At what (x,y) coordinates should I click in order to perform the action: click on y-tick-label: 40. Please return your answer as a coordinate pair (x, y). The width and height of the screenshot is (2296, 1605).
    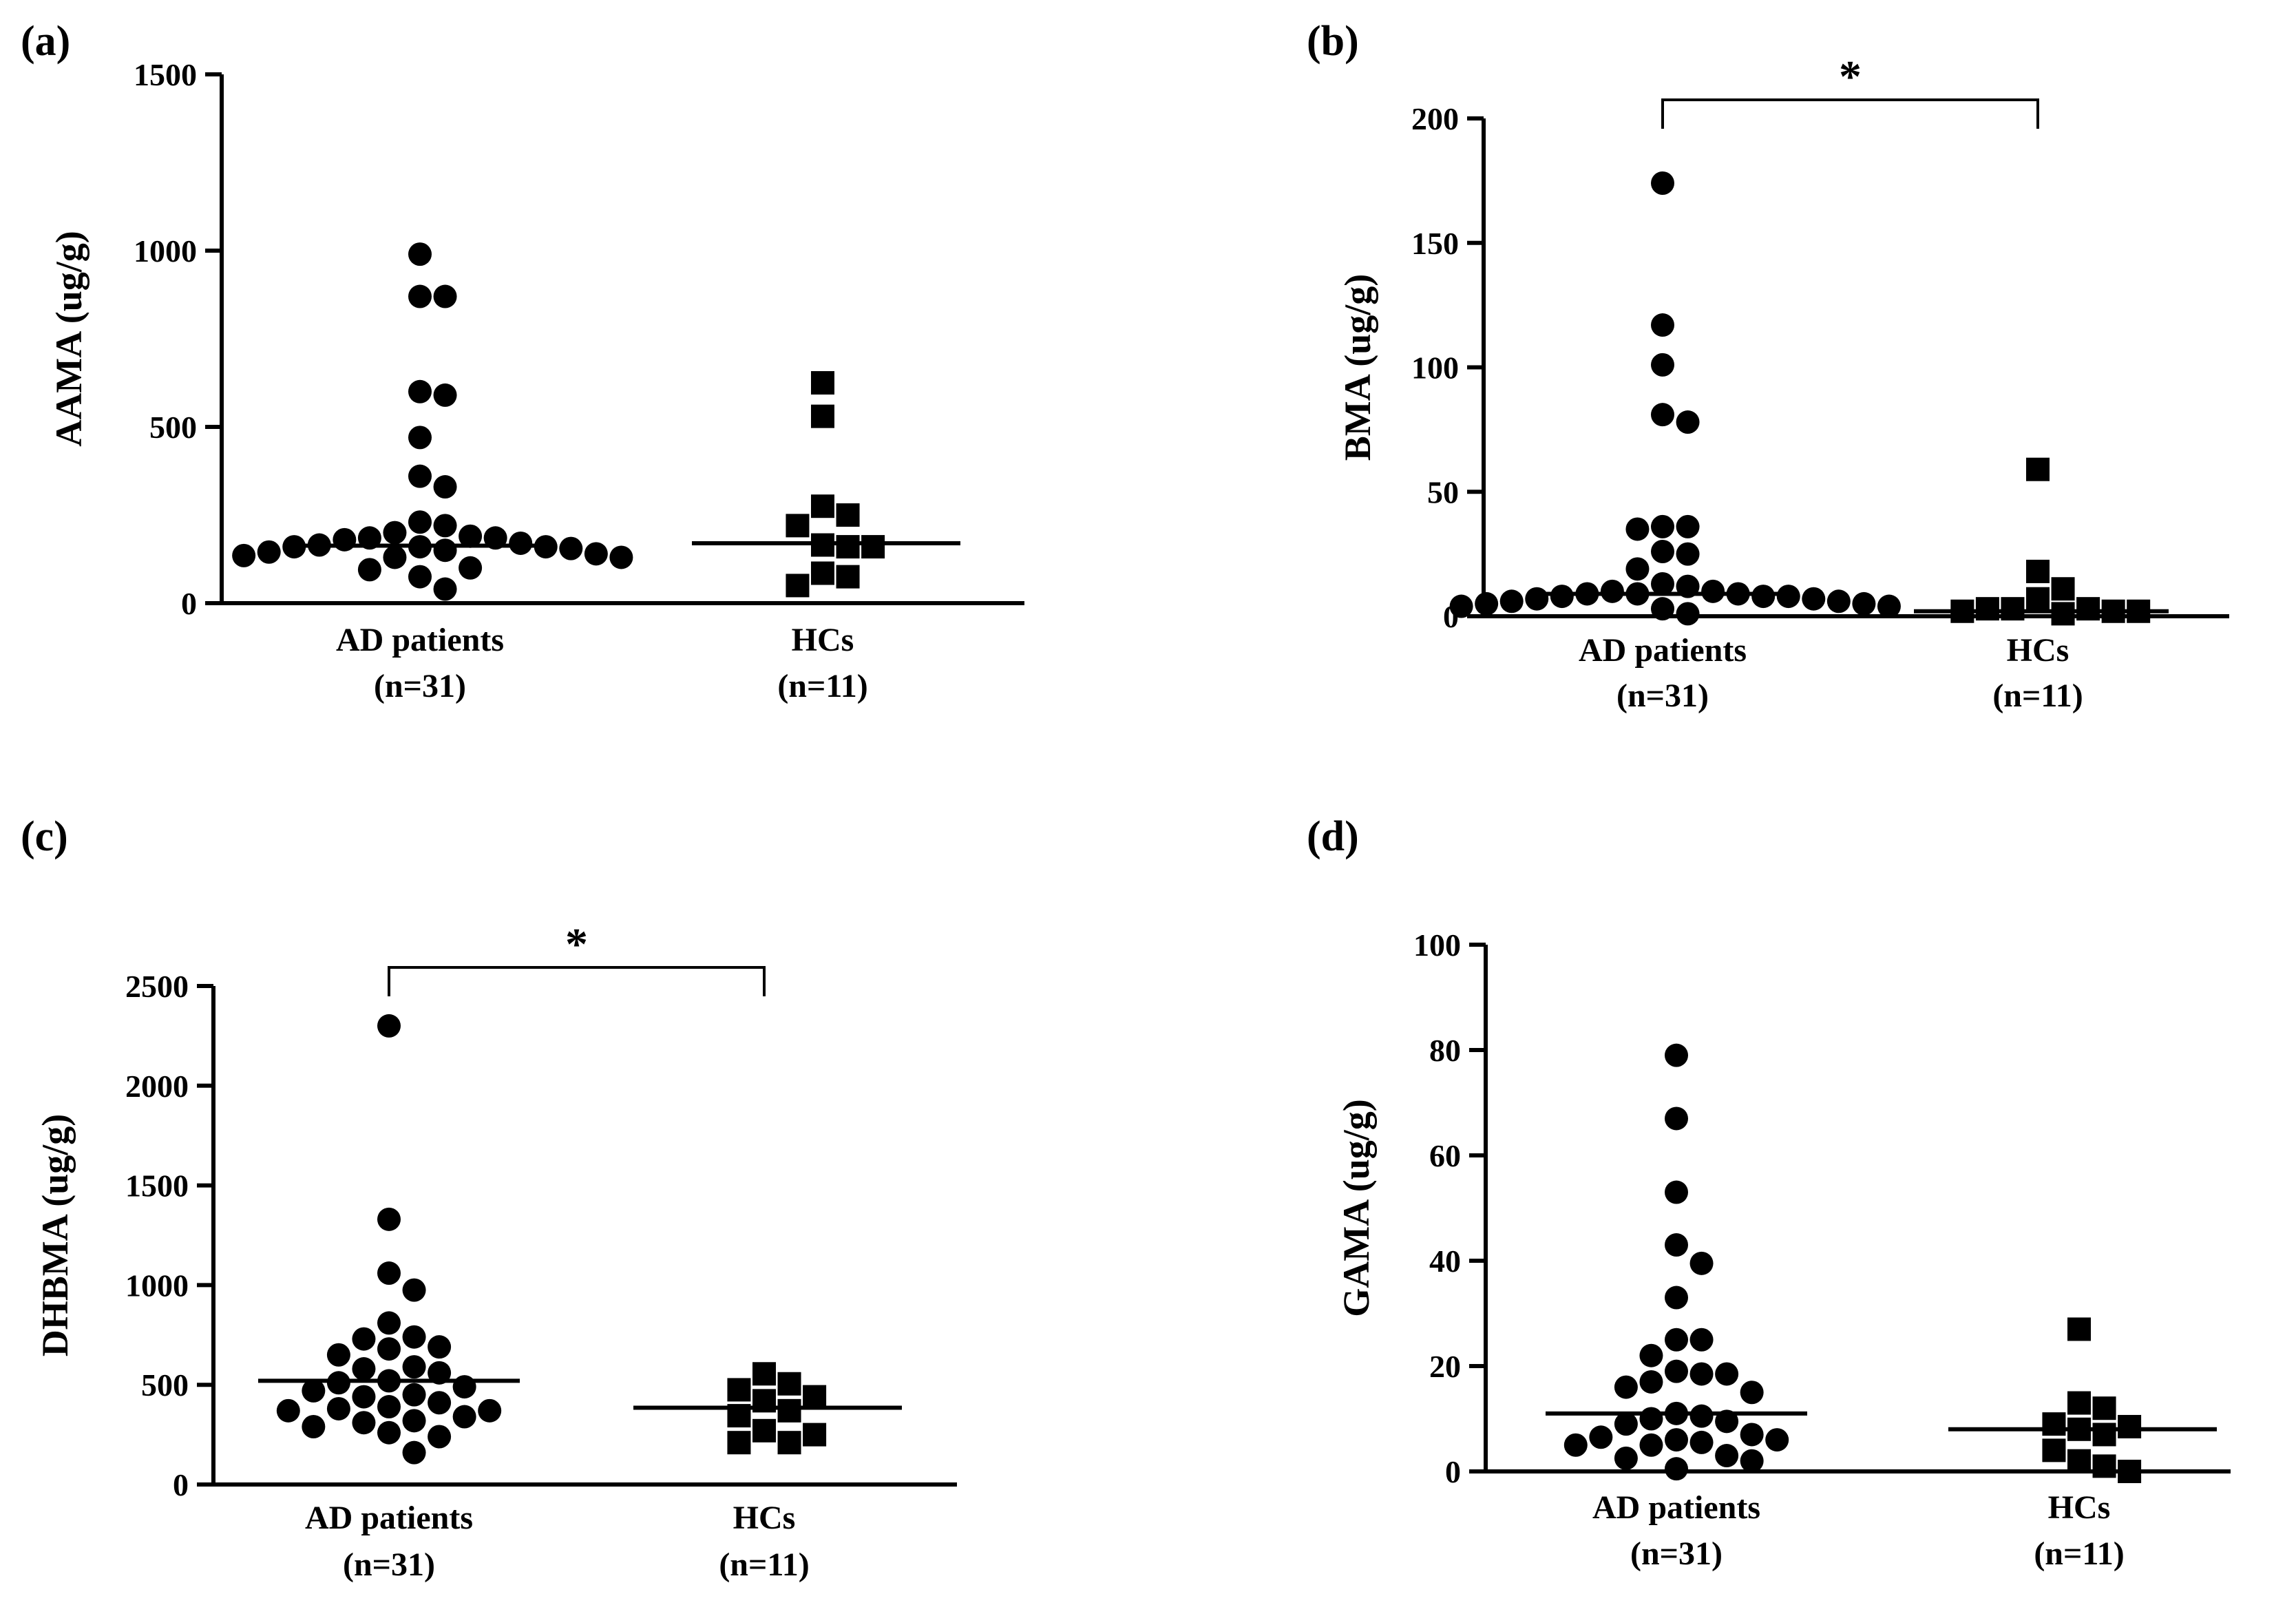
    Looking at the image, I should click on (1445, 1262).